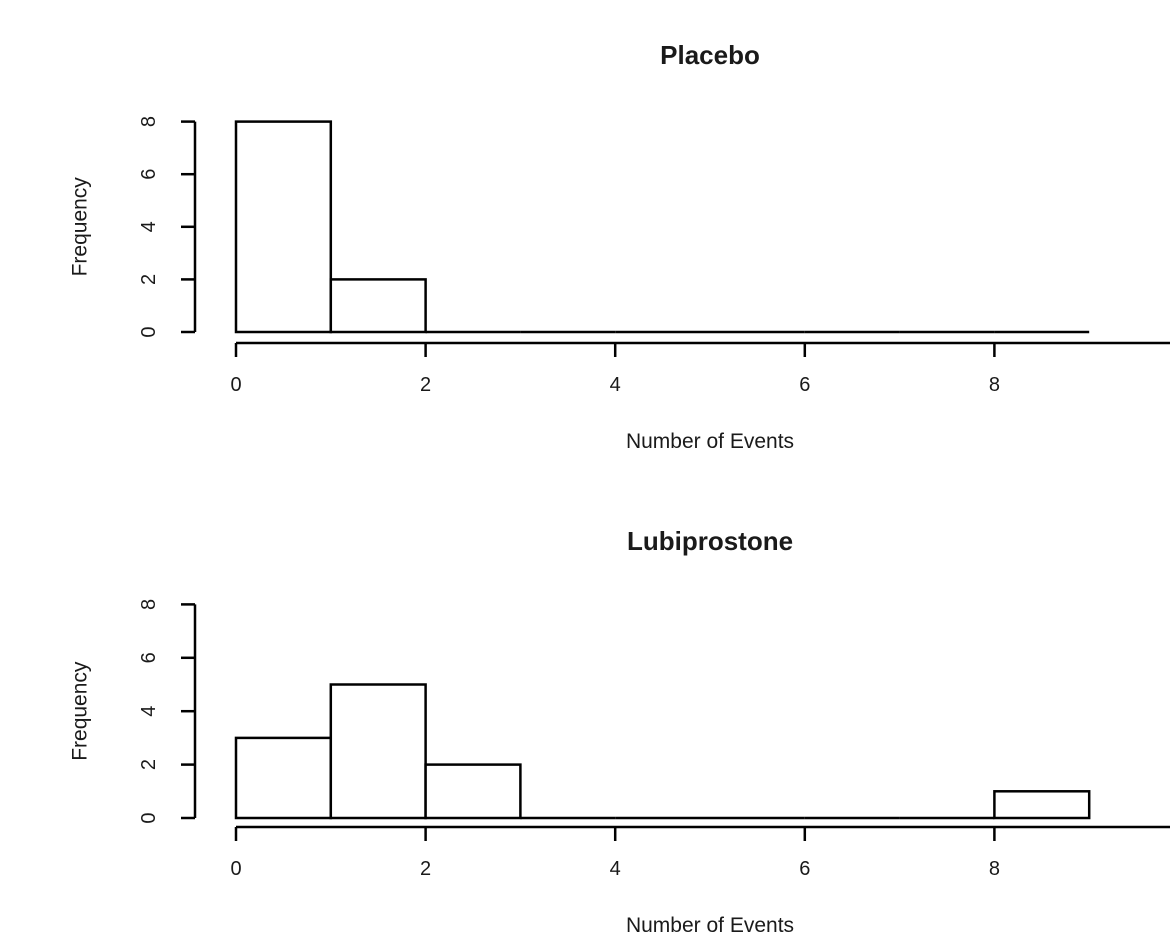 This screenshot has height=933, width=1170. Describe the element at coordinates (149, 174) in the screenshot. I see `placebo-y-tick-label: 6` at that location.